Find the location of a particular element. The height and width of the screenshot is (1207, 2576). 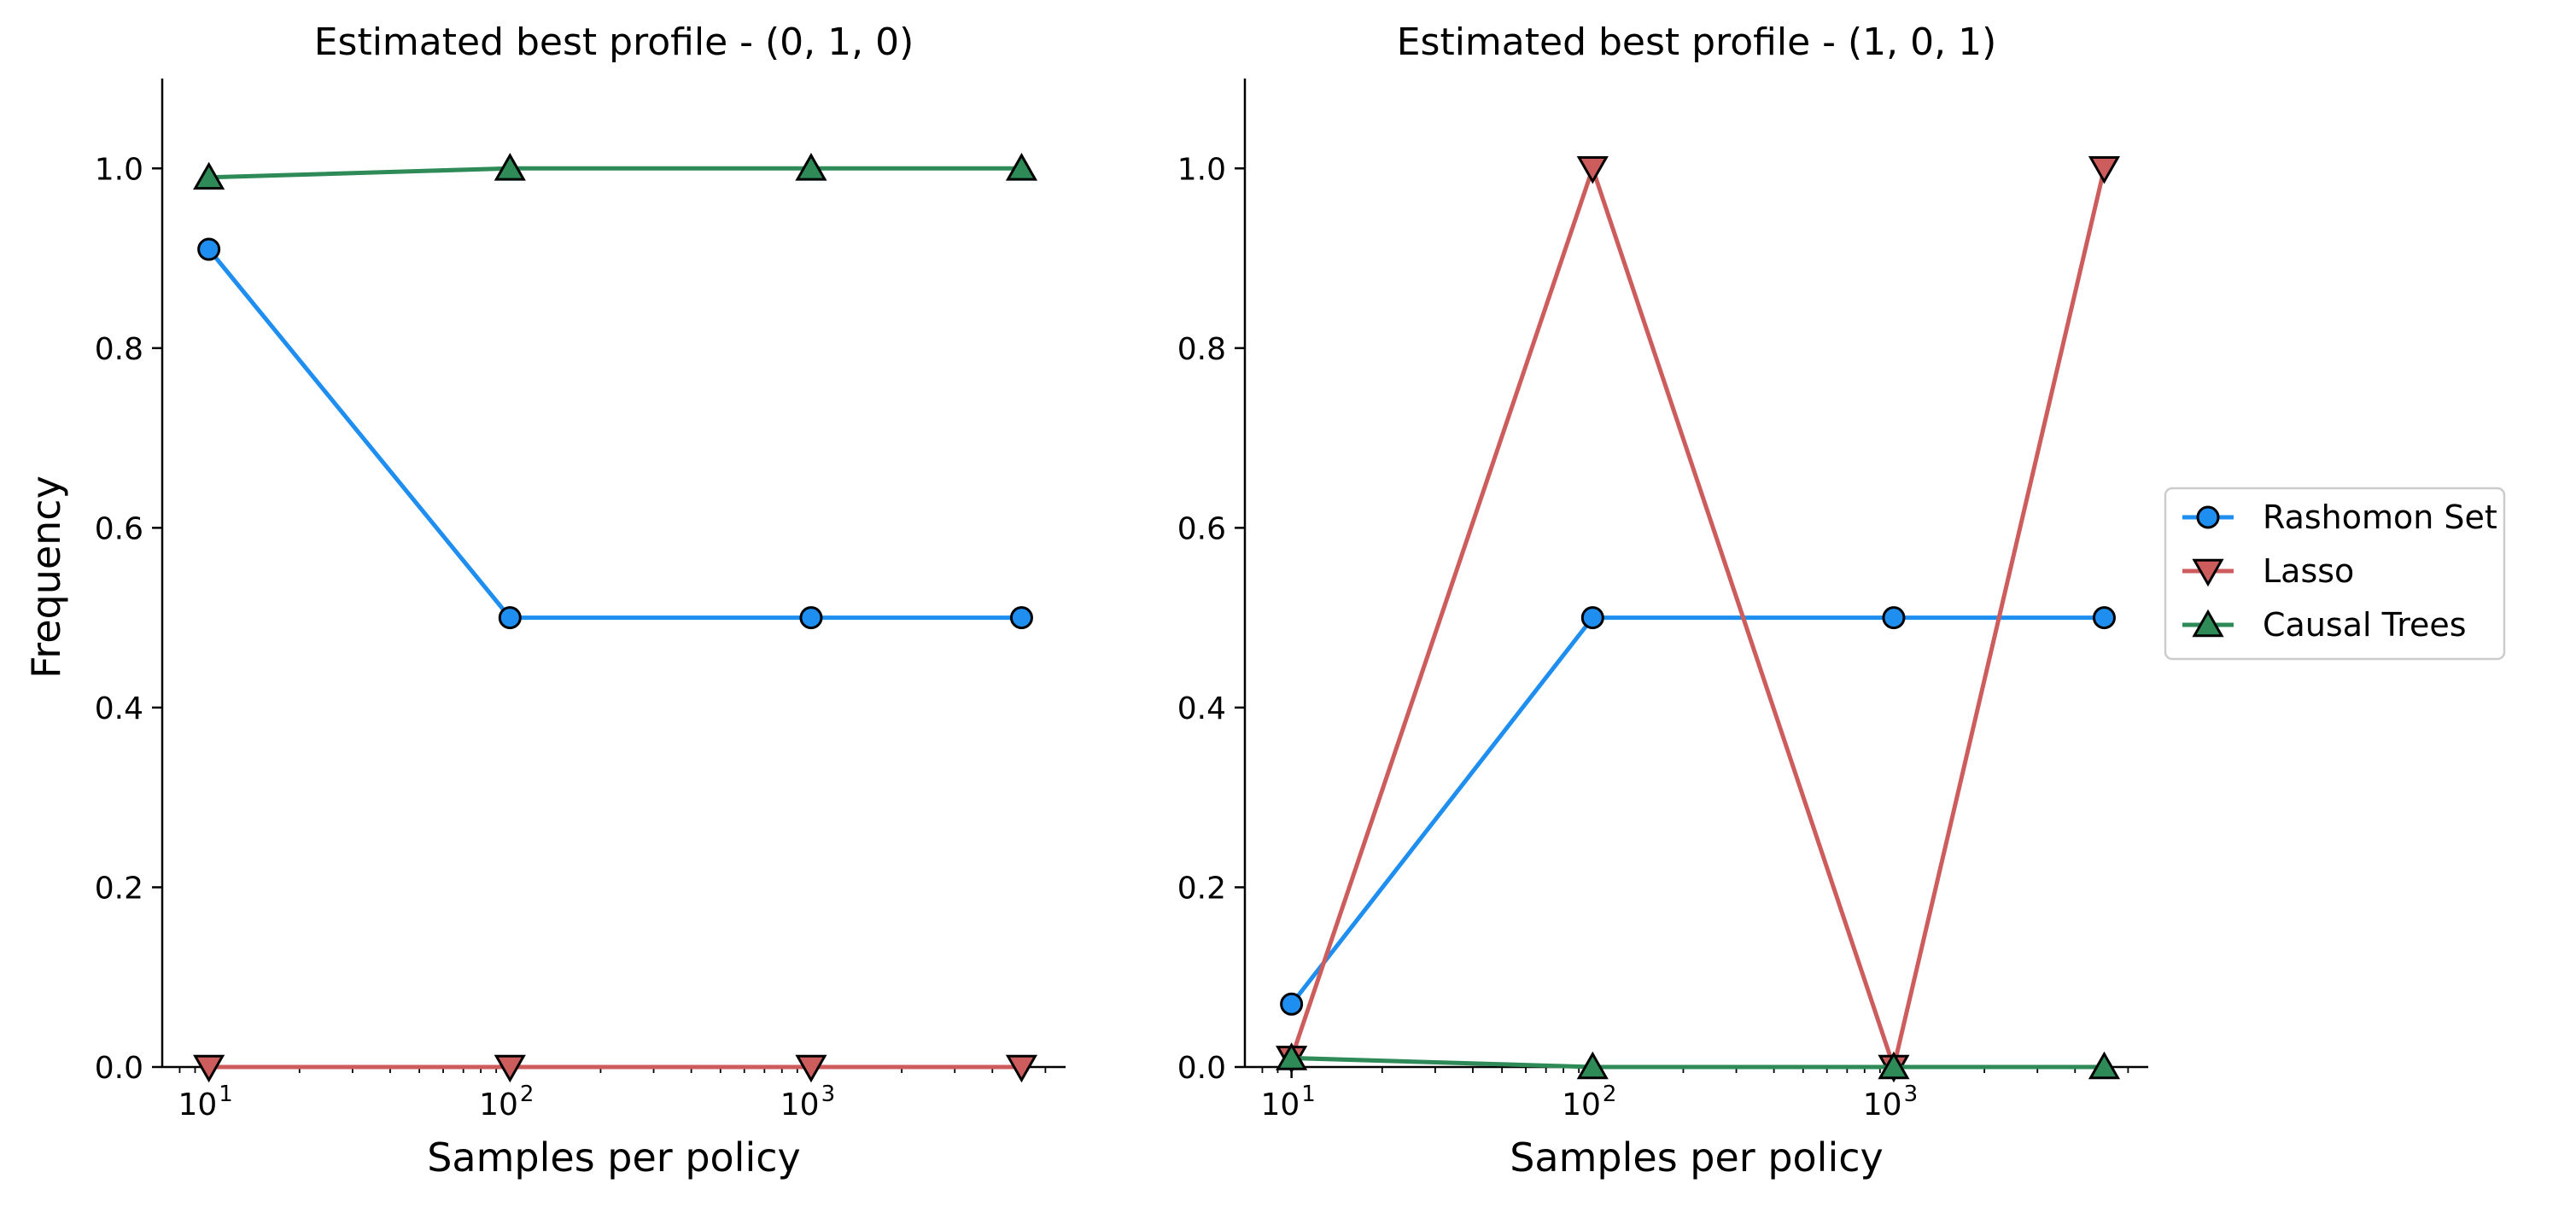

legend-label: Lasso is located at coordinates (2308, 571).